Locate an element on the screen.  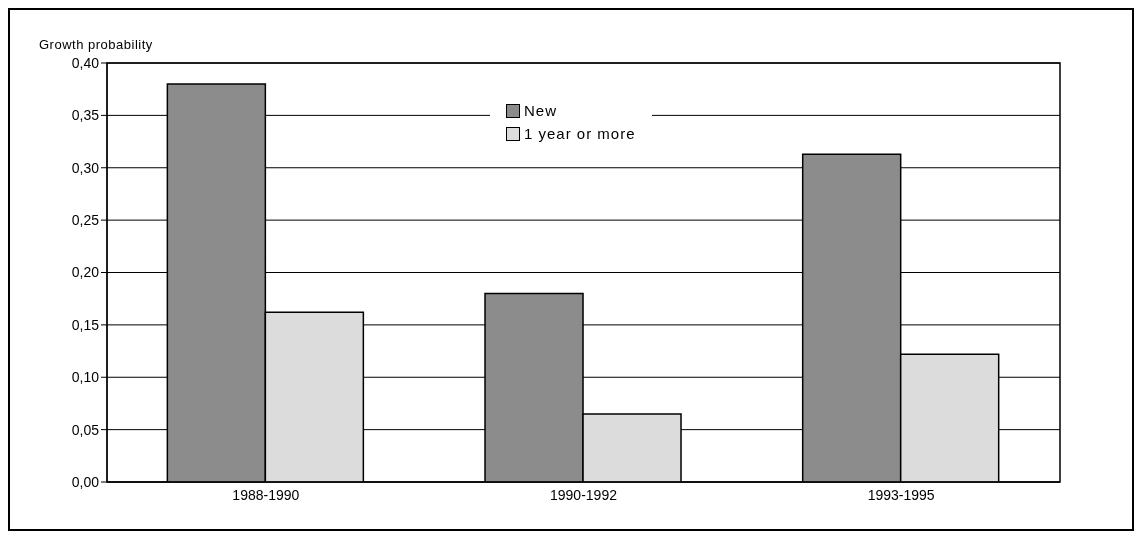
y-tick-label: 0,40 is located at coordinates (85, 62).